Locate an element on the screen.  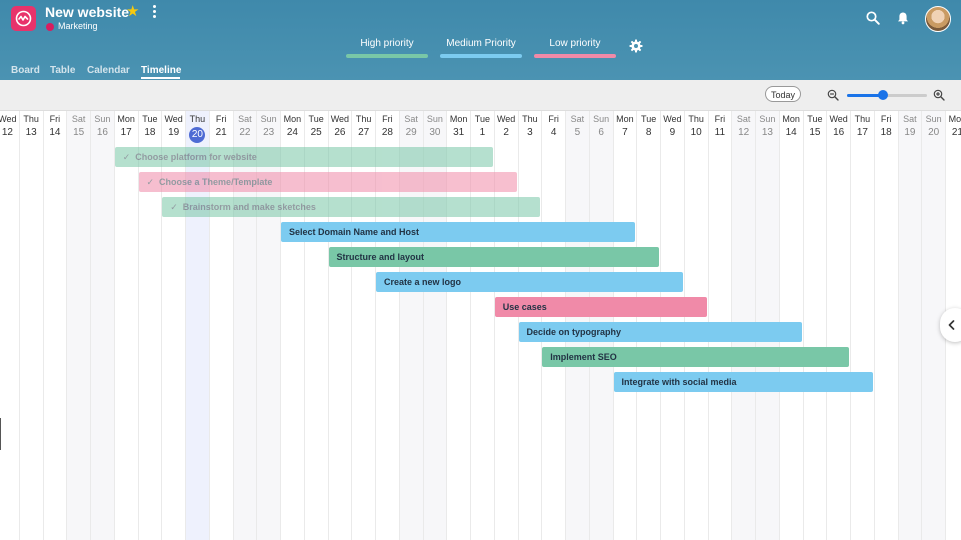
day-number: 26 is located at coordinates (340, 132).